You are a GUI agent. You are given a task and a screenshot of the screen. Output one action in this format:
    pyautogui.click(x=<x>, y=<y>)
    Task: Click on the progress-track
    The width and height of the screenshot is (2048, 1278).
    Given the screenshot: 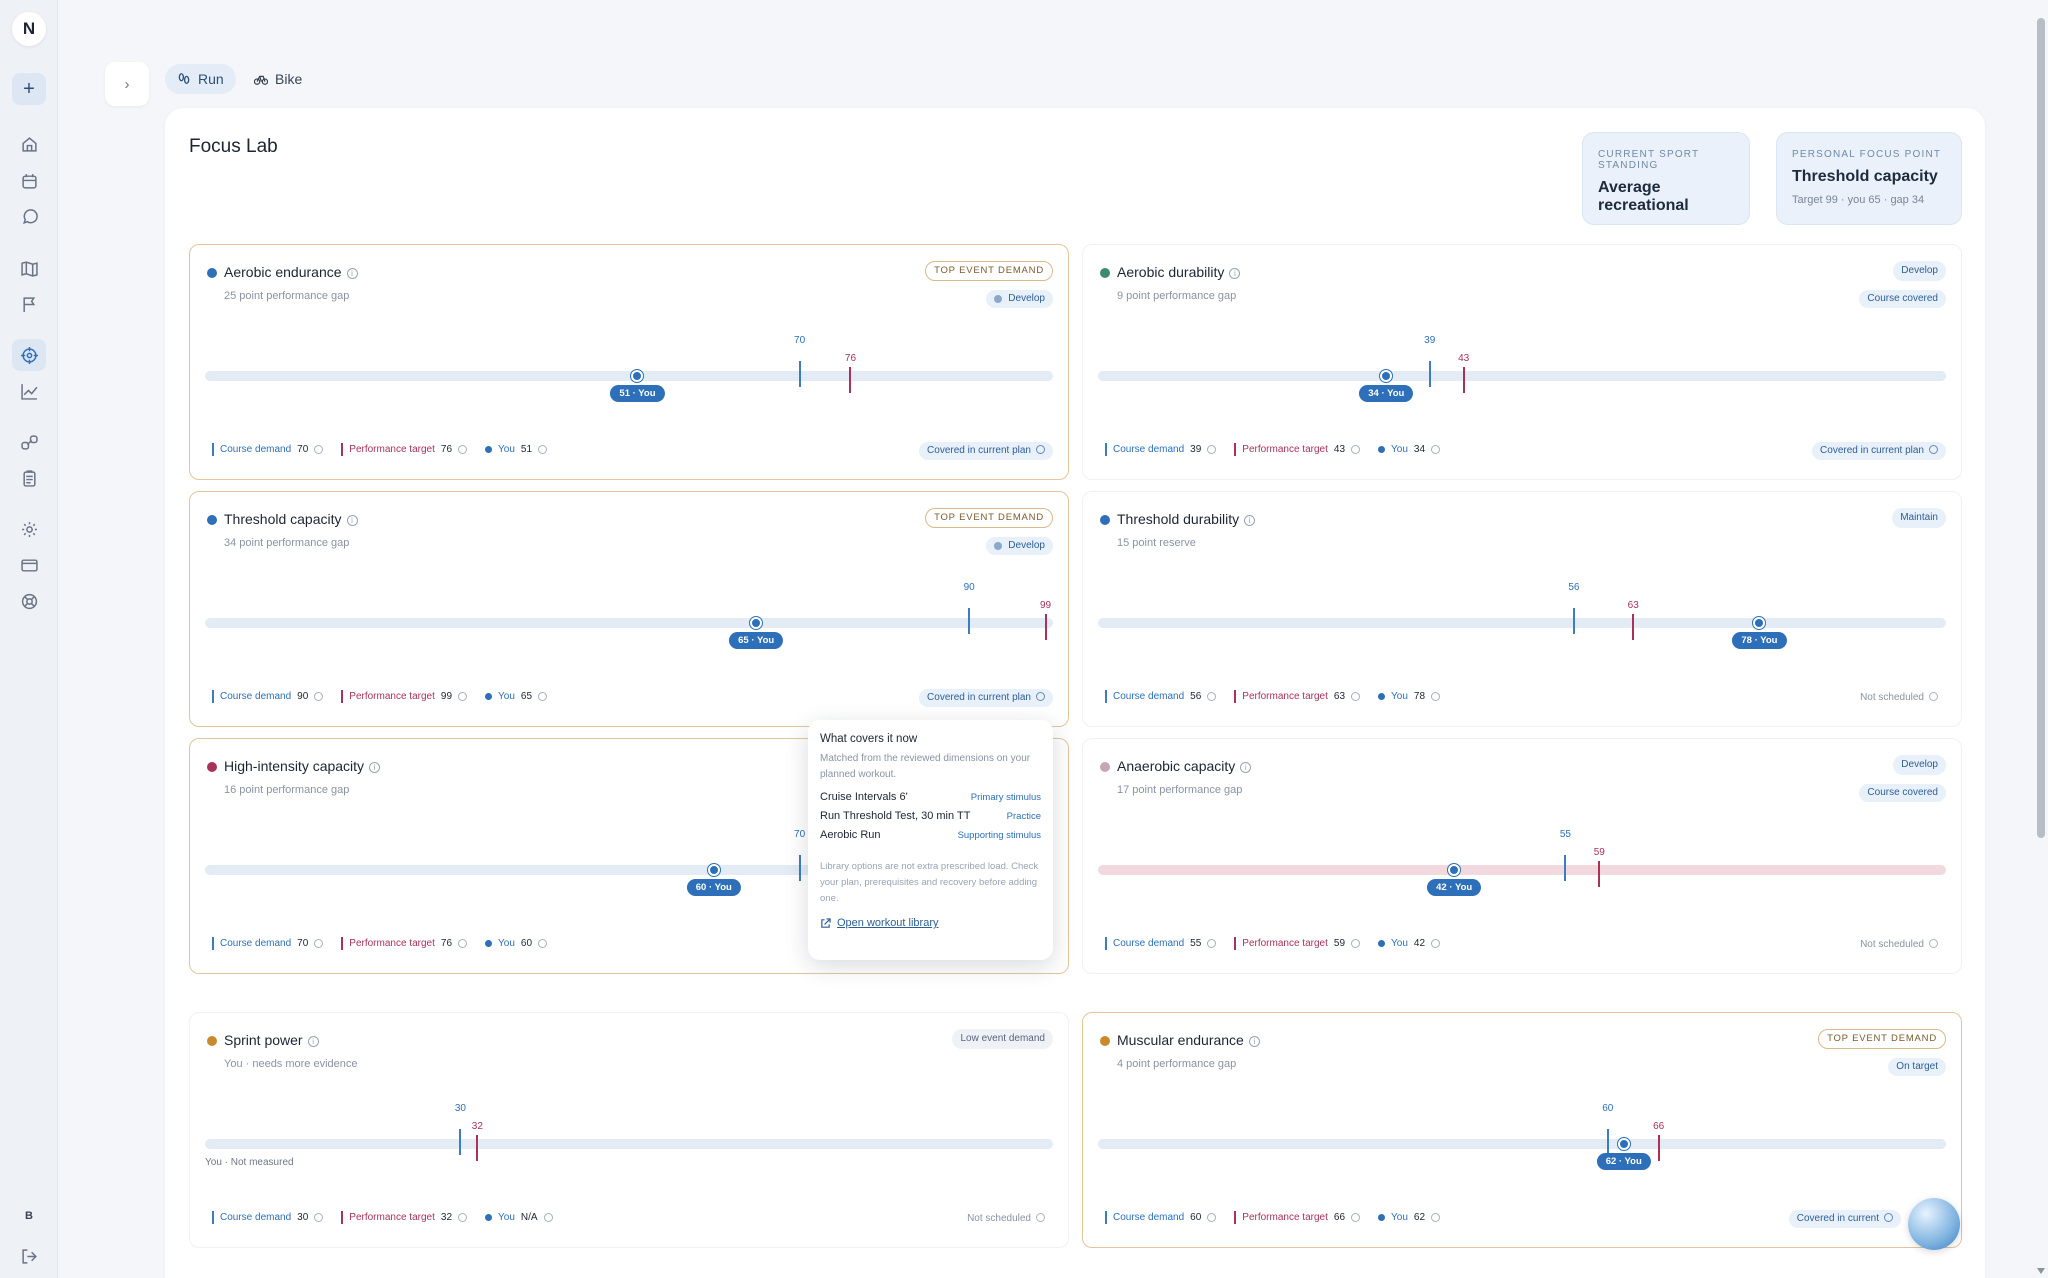 What is the action you would take?
    pyautogui.click(x=1522, y=623)
    